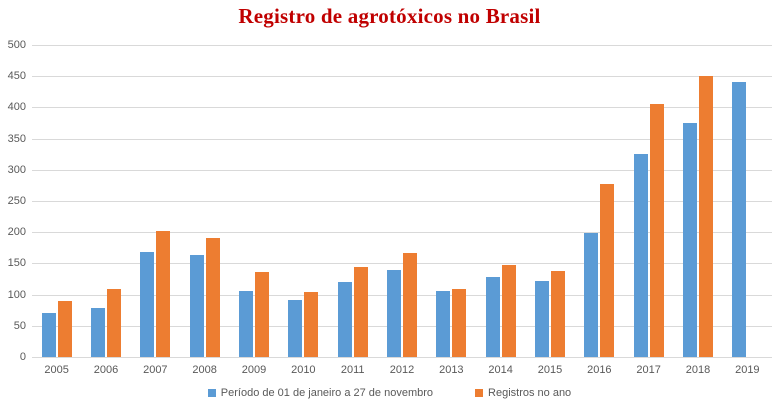 This screenshot has height=408, width=779. What do you see at coordinates (599, 370) in the screenshot?
I see `x-axis-tick-label: 2016` at bounding box center [599, 370].